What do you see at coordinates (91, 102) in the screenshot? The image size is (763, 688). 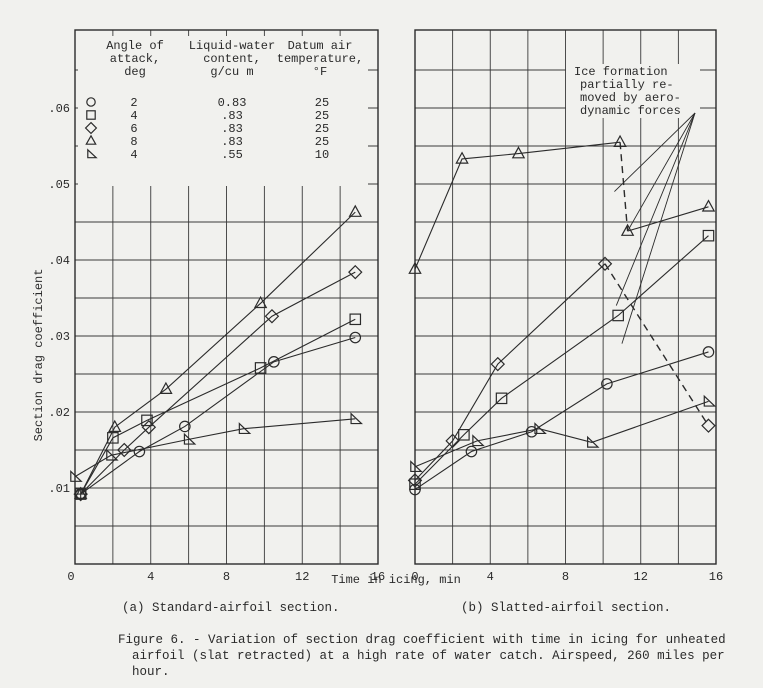 I see `legend-marker-circle` at bounding box center [91, 102].